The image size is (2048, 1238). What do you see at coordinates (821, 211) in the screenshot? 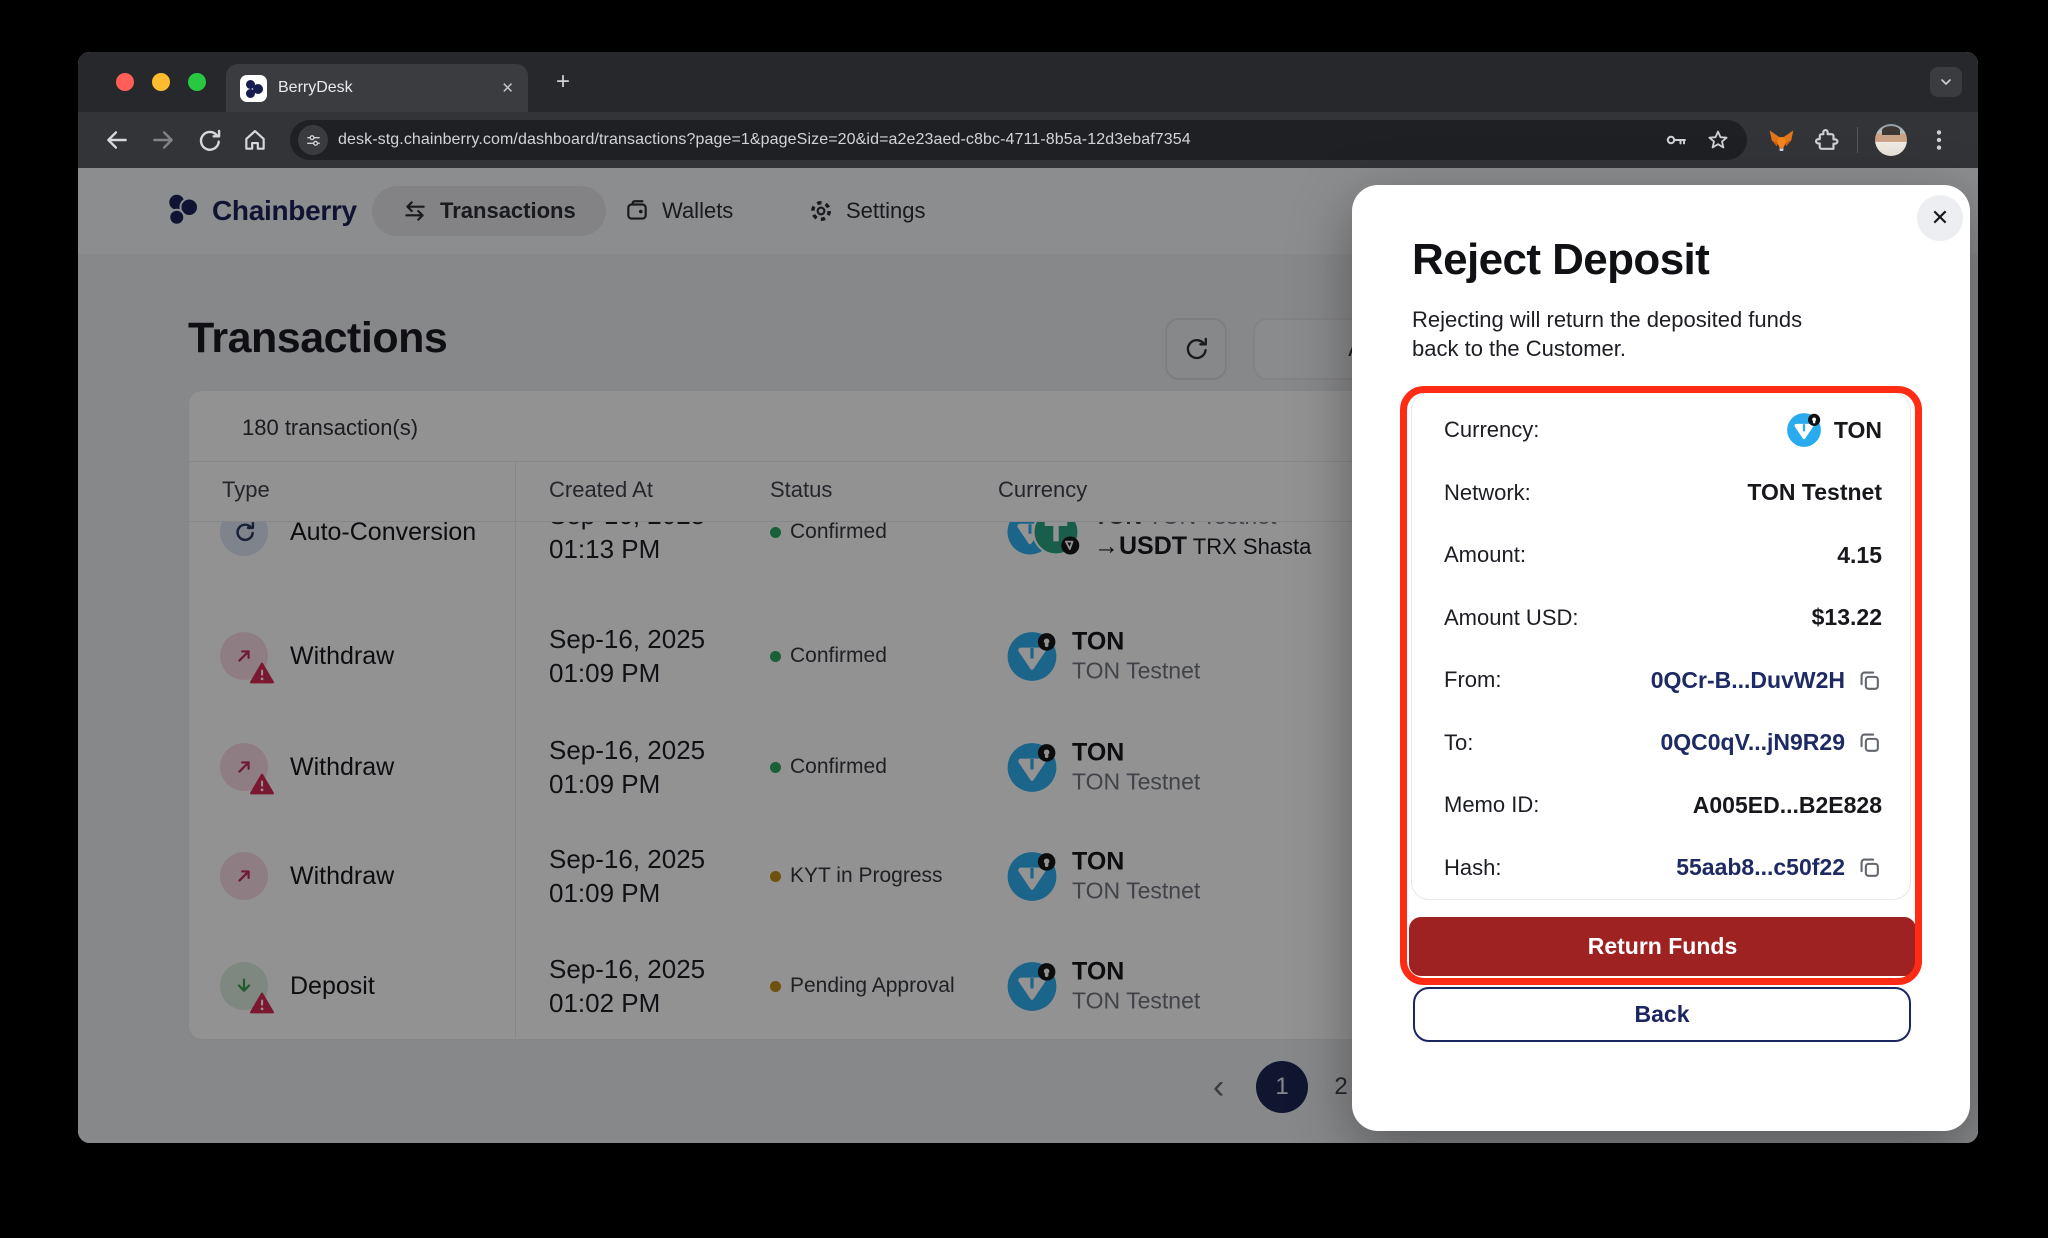
I see `gear-icon` at bounding box center [821, 211].